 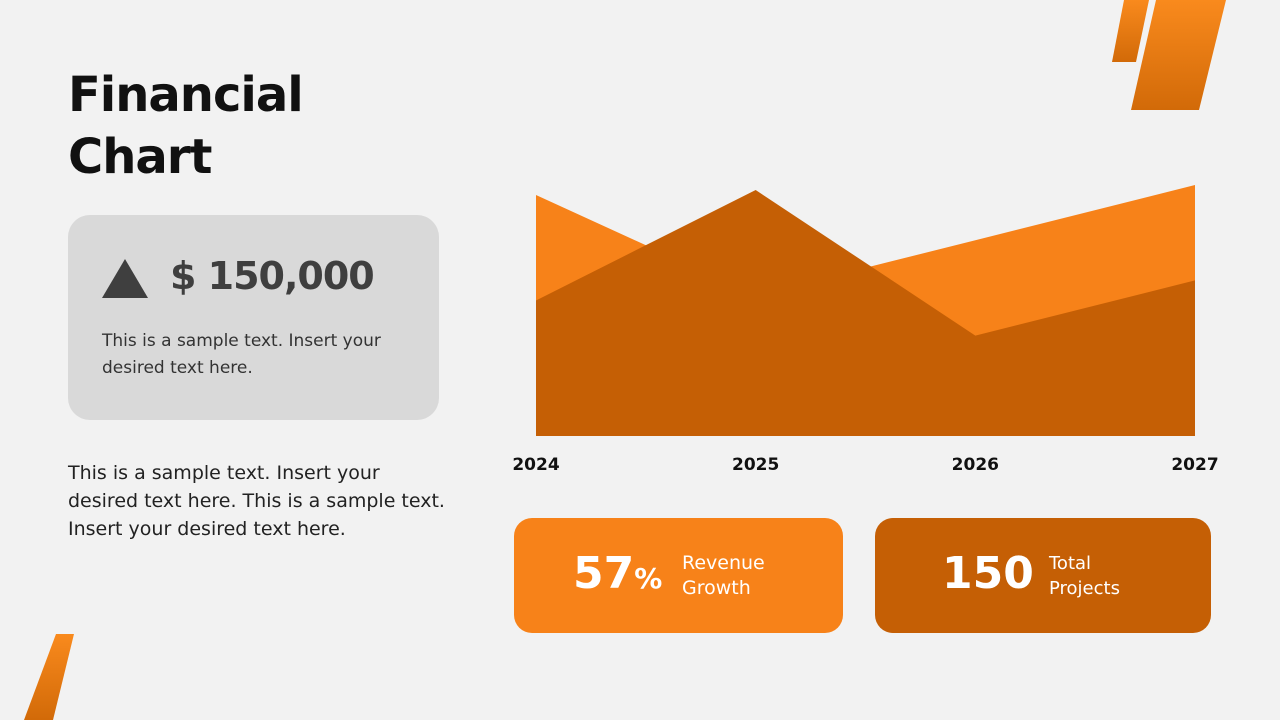 What do you see at coordinates (975, 465) in the screenshot?
I see `x-tick-label: 2026` at bounding box center [975, 465].